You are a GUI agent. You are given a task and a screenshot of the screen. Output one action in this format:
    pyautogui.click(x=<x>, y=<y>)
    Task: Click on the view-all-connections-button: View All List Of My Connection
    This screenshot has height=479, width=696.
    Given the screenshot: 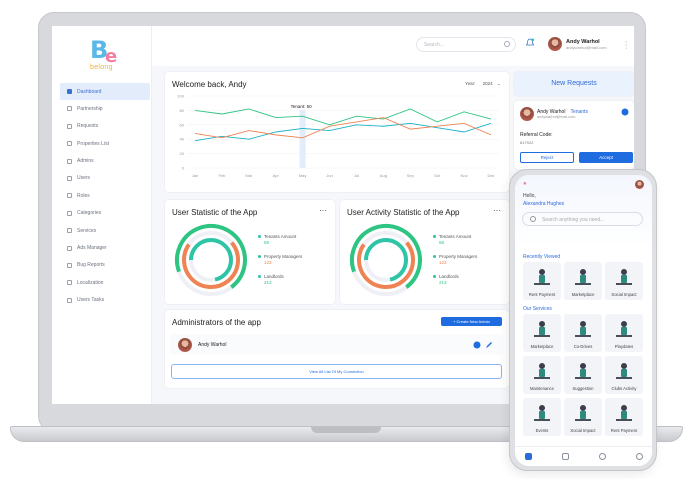 What is the action you would take?
    pyautogui.click(x=336, y=371)
    